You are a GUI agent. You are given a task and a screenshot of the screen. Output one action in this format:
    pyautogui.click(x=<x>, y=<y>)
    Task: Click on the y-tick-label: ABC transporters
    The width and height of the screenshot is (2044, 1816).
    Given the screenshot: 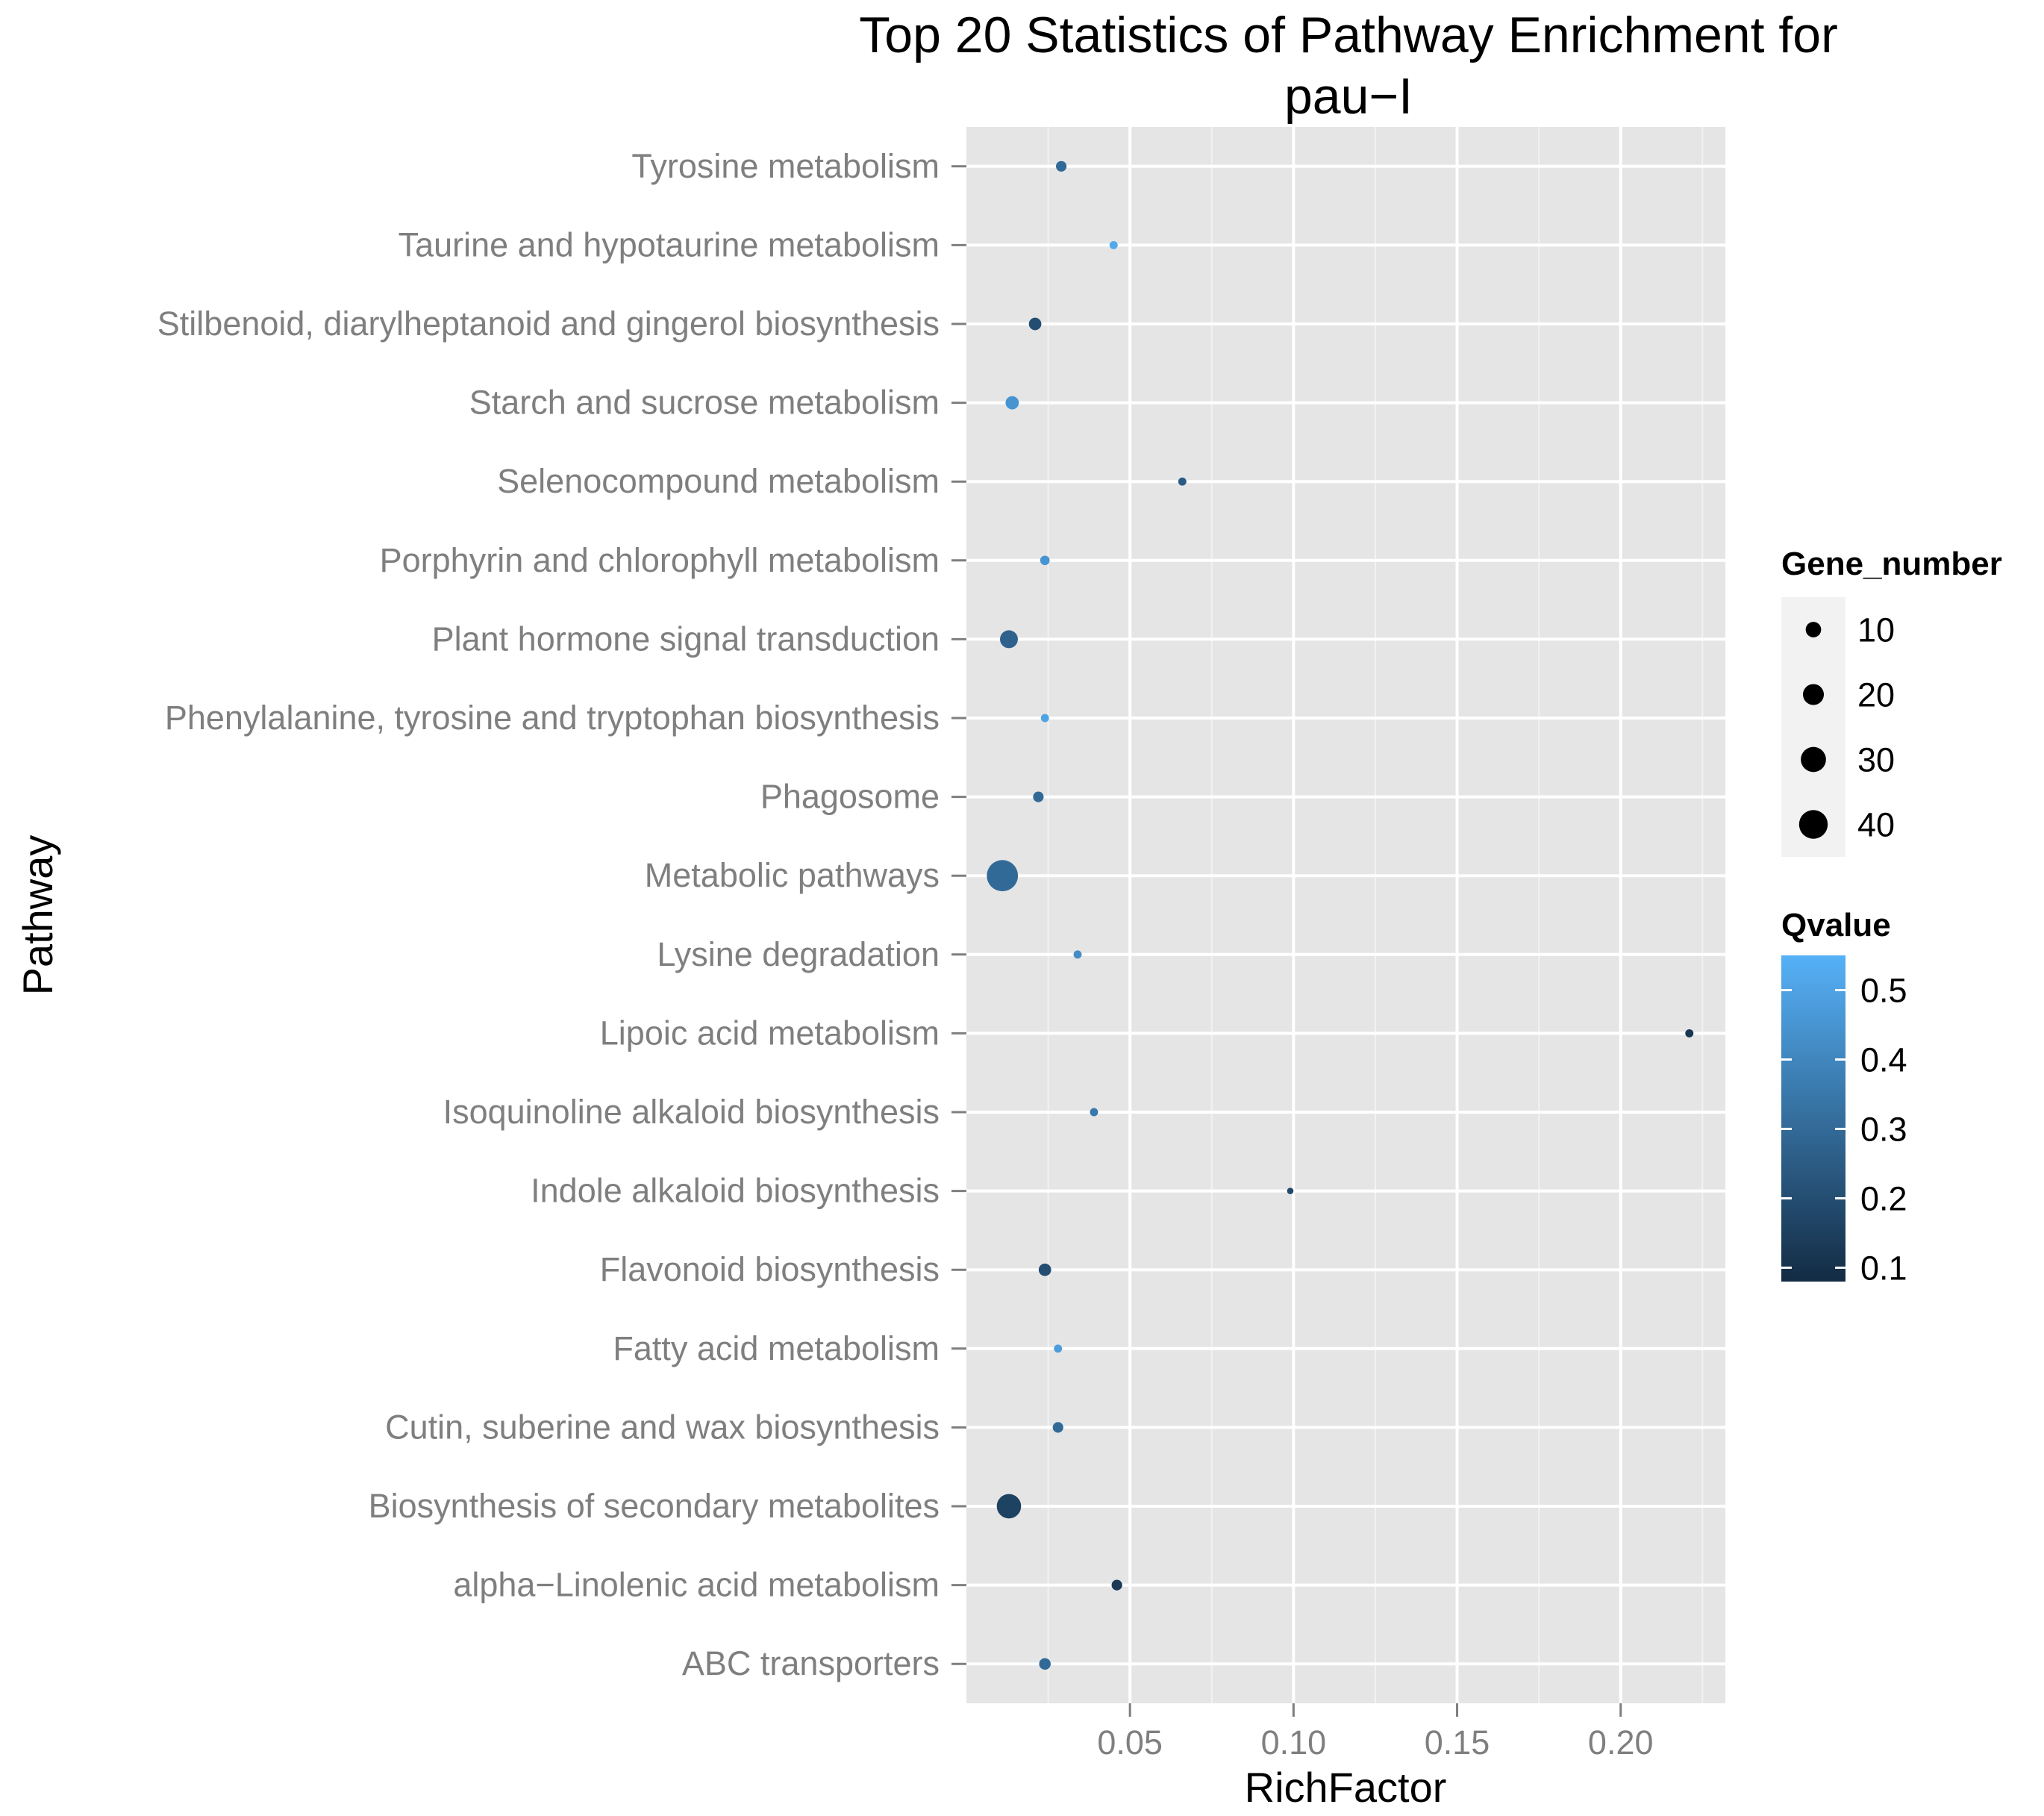 What is the action you would take?
    pyautogui.click(x=811, y=1663)
    